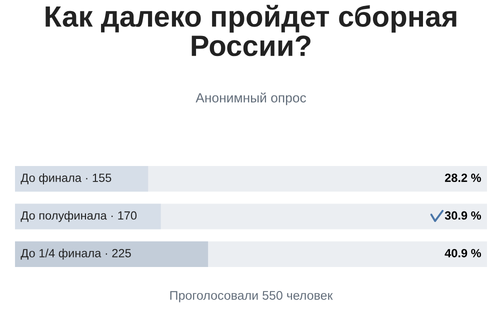  Describe the element at coordinates (251, 99) in the screenshot. I see `chart-subtitle: Анонимный опрос` at that location.